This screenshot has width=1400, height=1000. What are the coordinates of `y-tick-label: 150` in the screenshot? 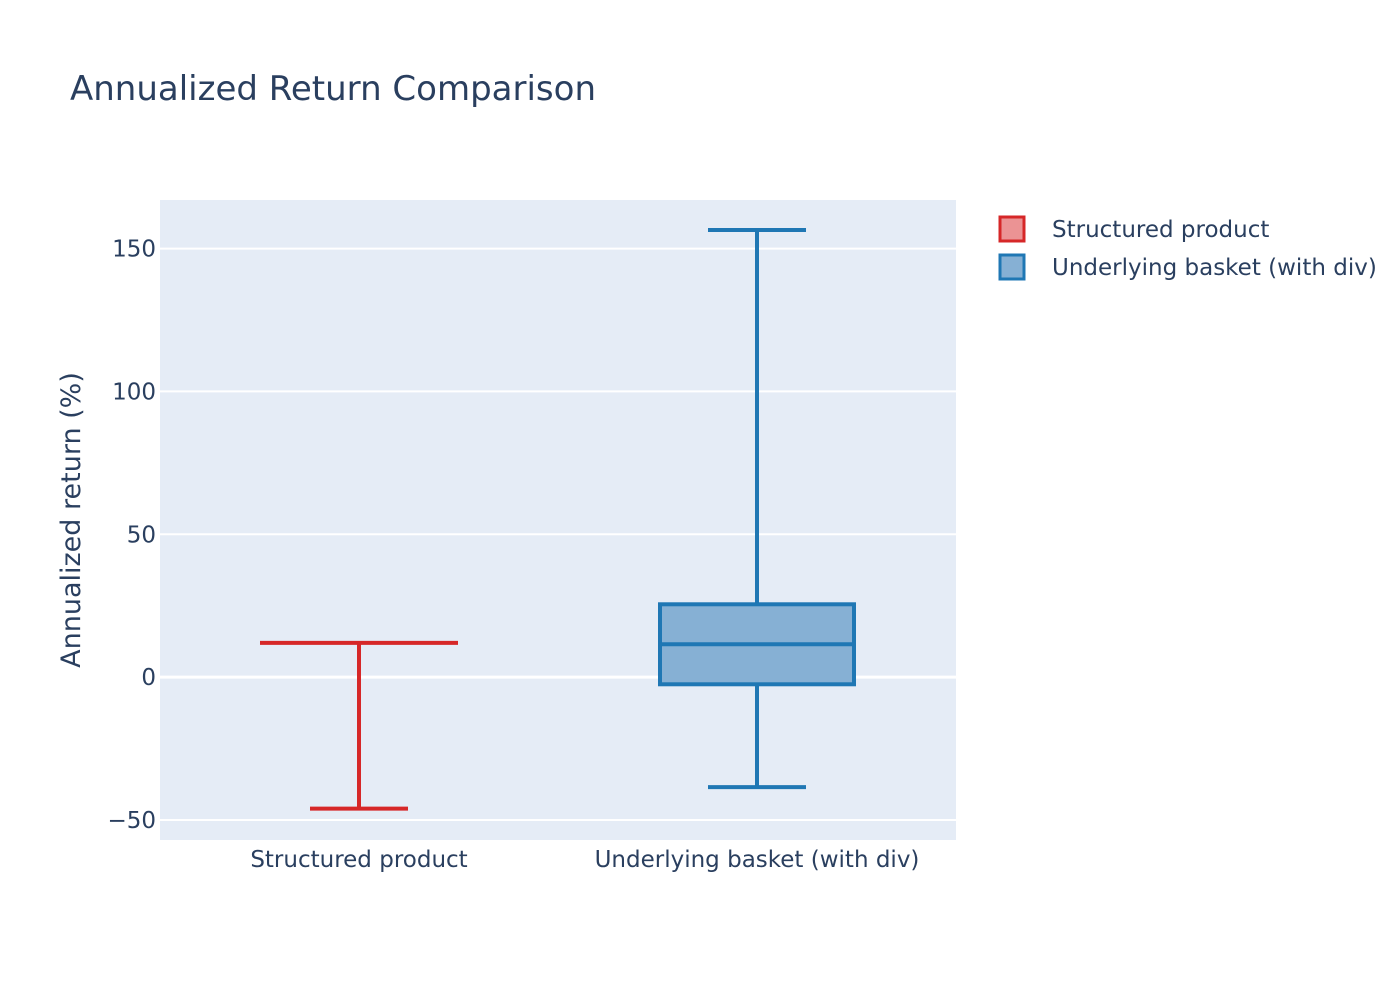 It's located at (134, 250).